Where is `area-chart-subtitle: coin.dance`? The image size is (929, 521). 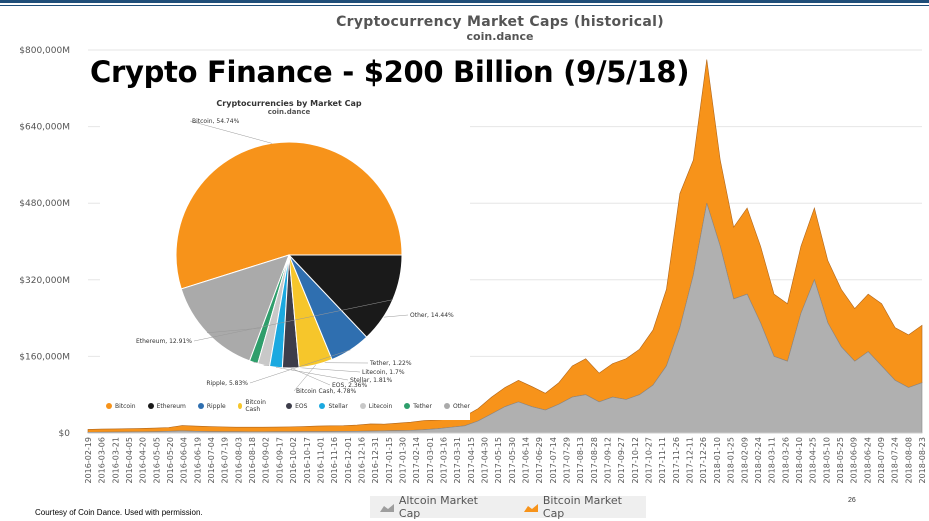 area-chart-subtitle: coin.dance is located at coordinates (500, 36).